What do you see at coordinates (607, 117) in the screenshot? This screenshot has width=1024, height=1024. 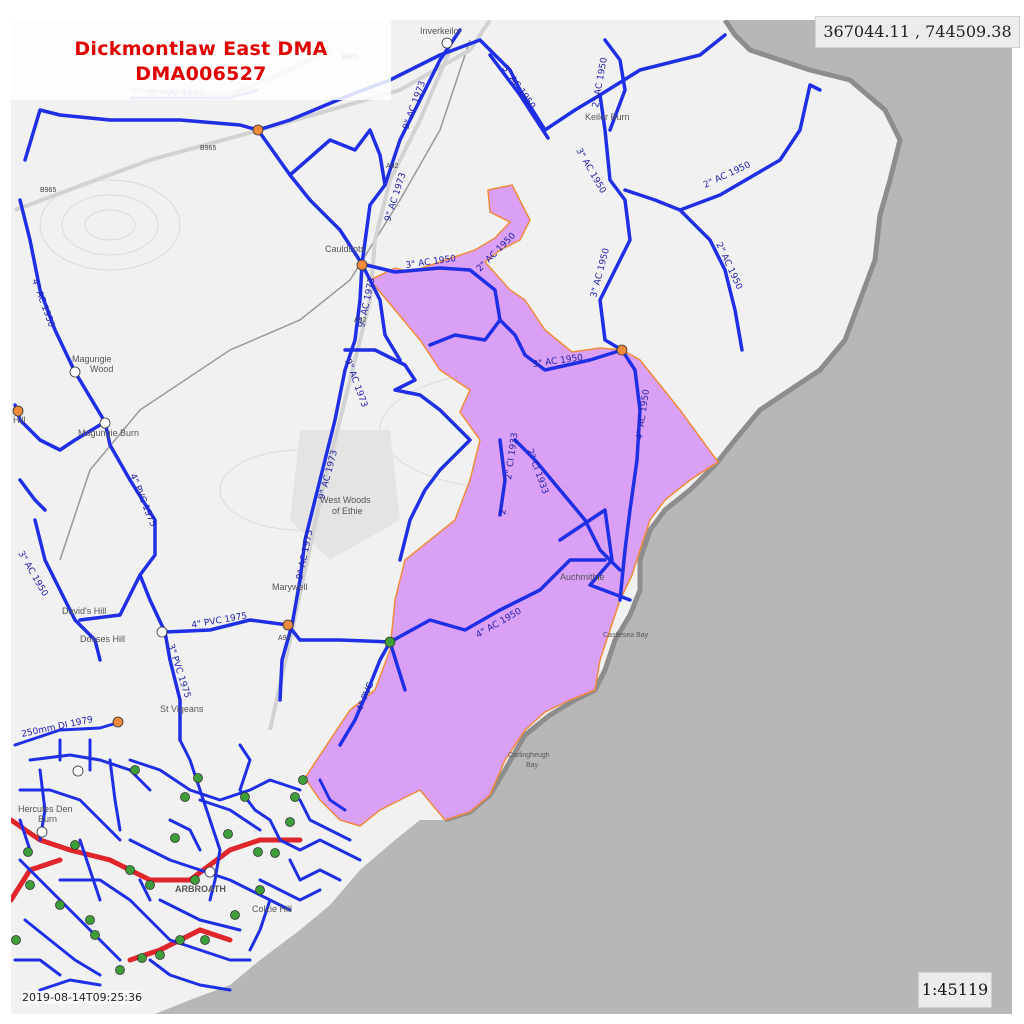 I see `place-label: Keilor Burn` at bounding box center [607, 117].